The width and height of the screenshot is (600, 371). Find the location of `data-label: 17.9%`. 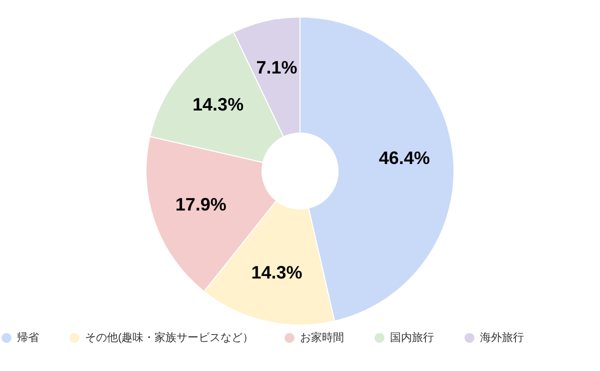

data-label: 17.9% is located at coordinates (200, 204).